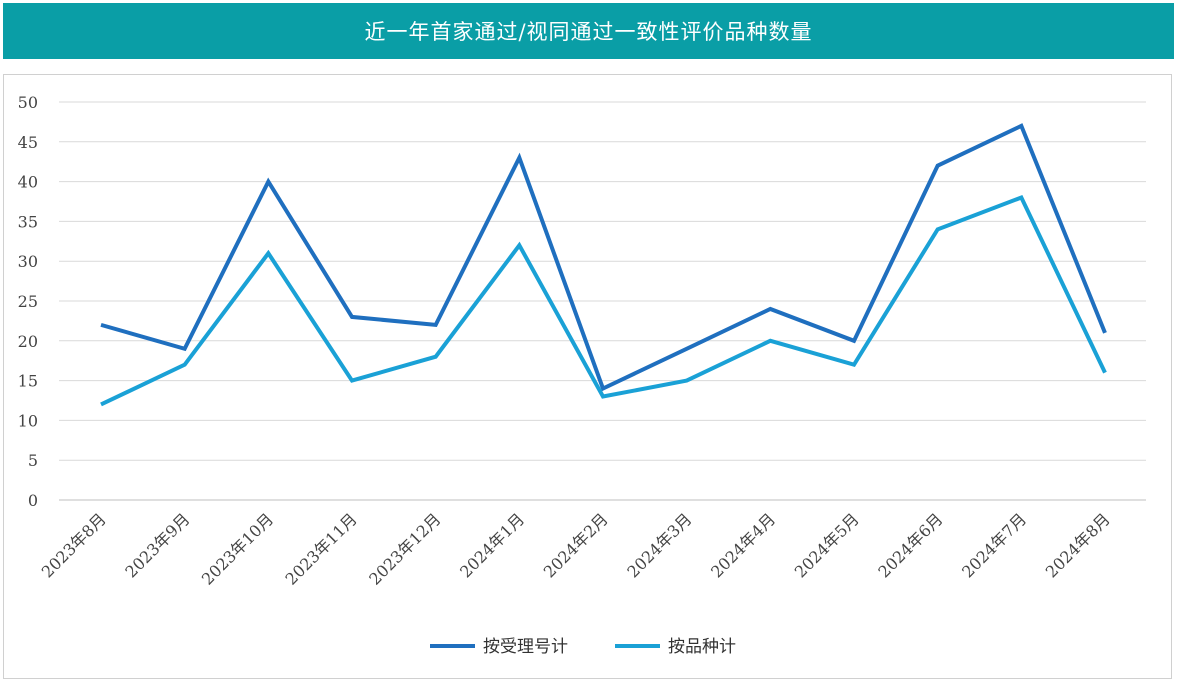 The image size is (1177, 684). Describe the element at coordinates (1078, 545) in the screenshot. I see `x-tick-label: 2024年8月` at that location.